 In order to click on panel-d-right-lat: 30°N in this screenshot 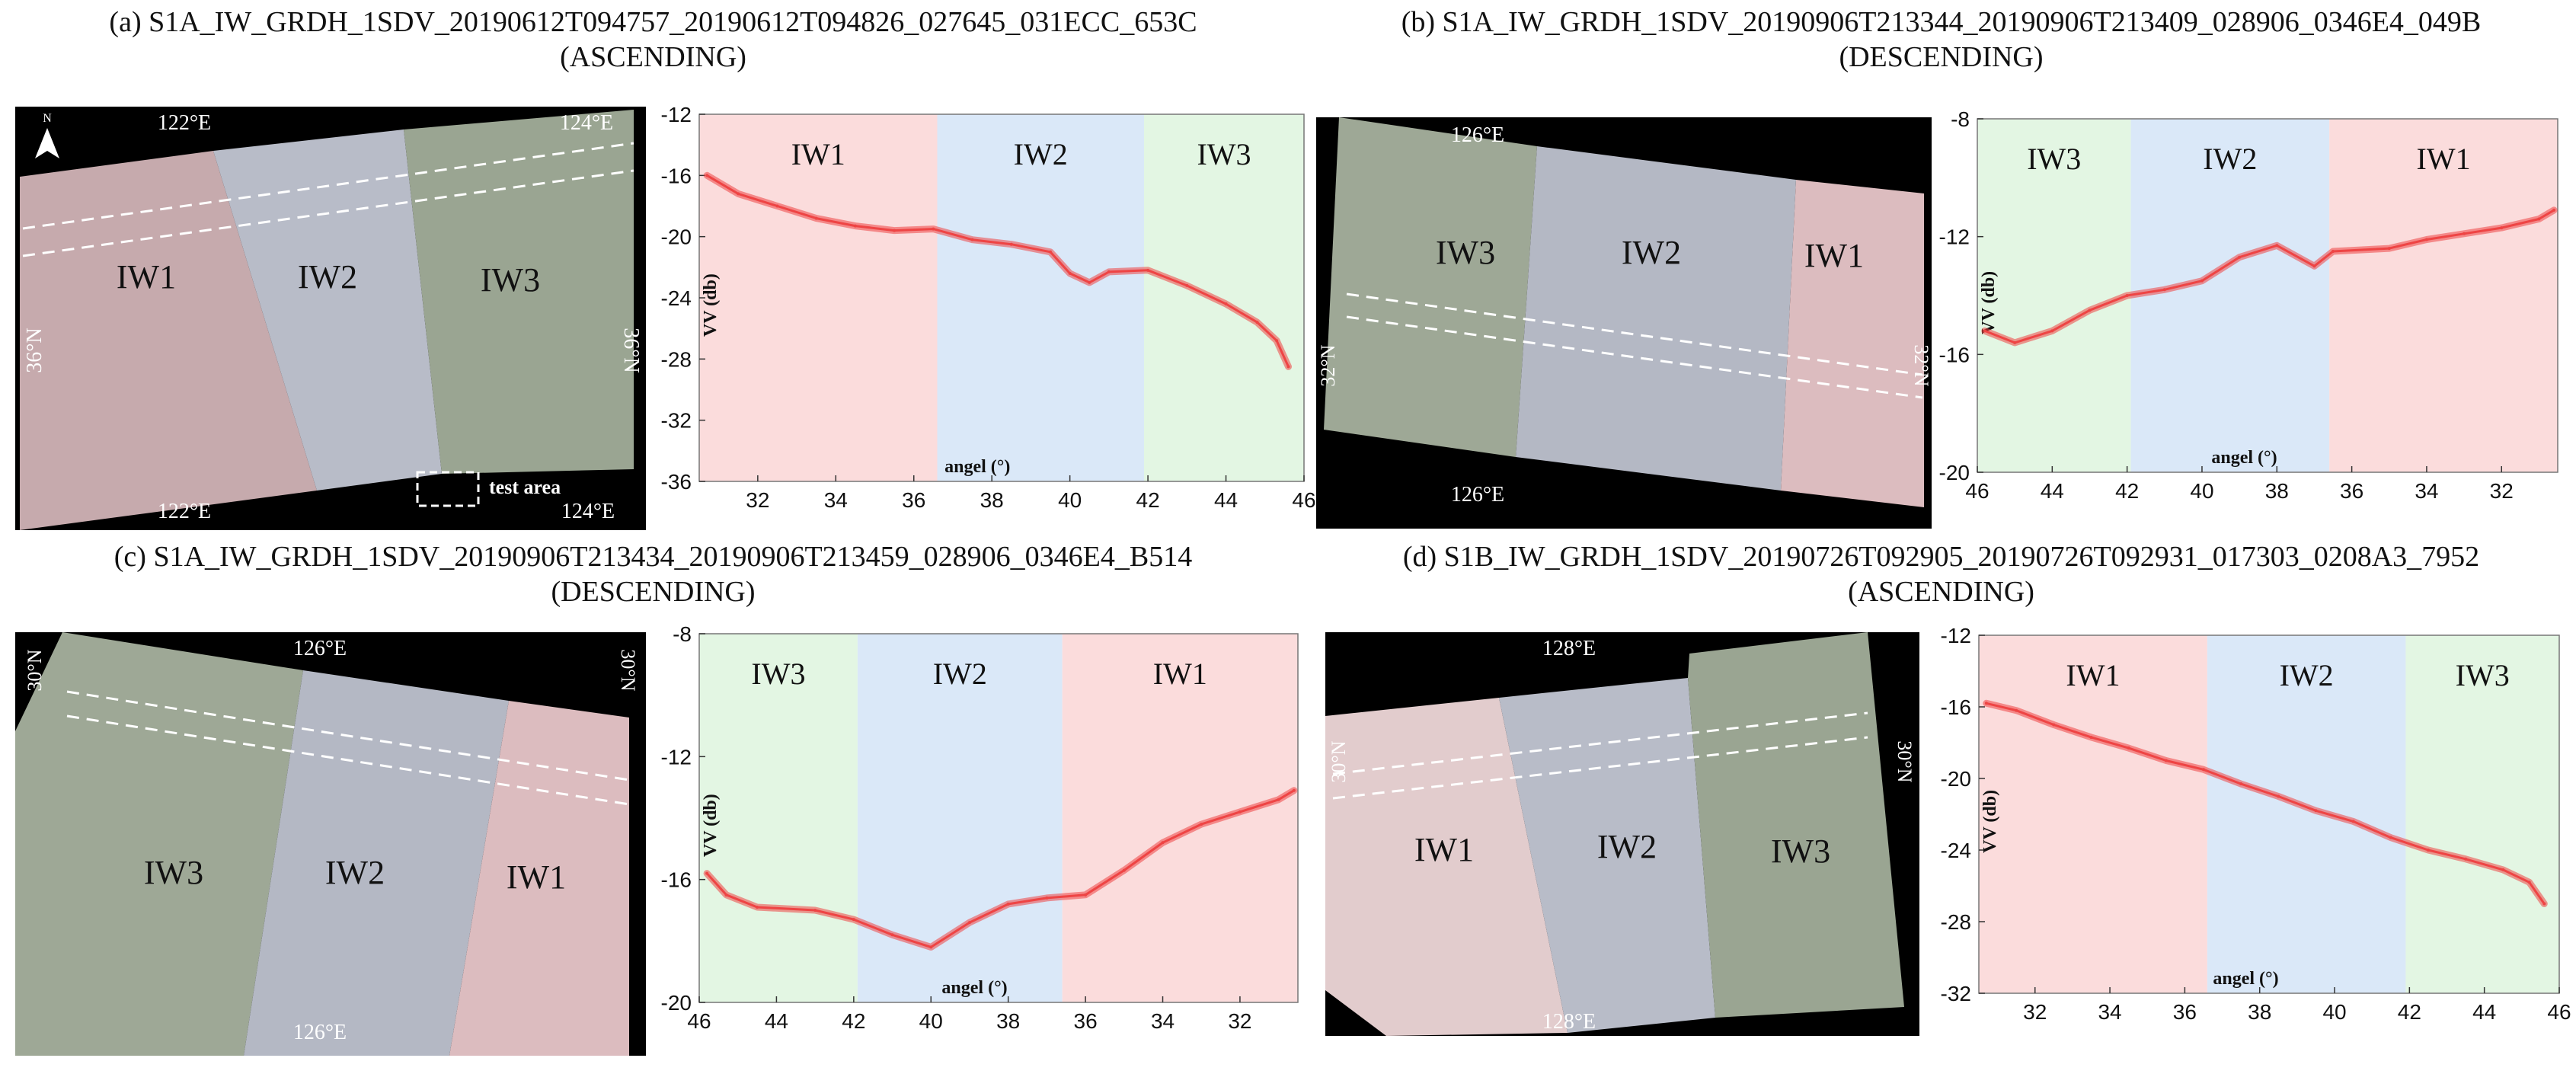, I will do `click(1905, 761)`.